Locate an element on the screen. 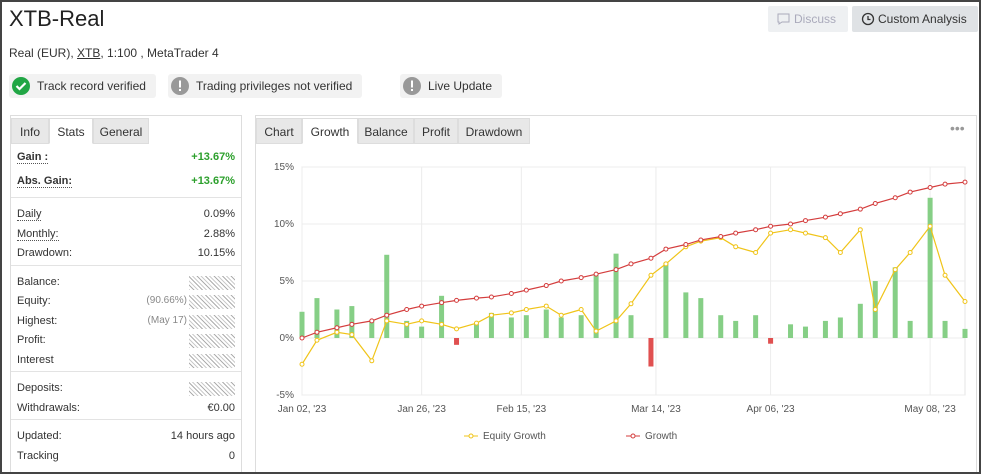 This screenshot has width=981, height=474. stat-label: Updated: is located at coordinates (39, 436).